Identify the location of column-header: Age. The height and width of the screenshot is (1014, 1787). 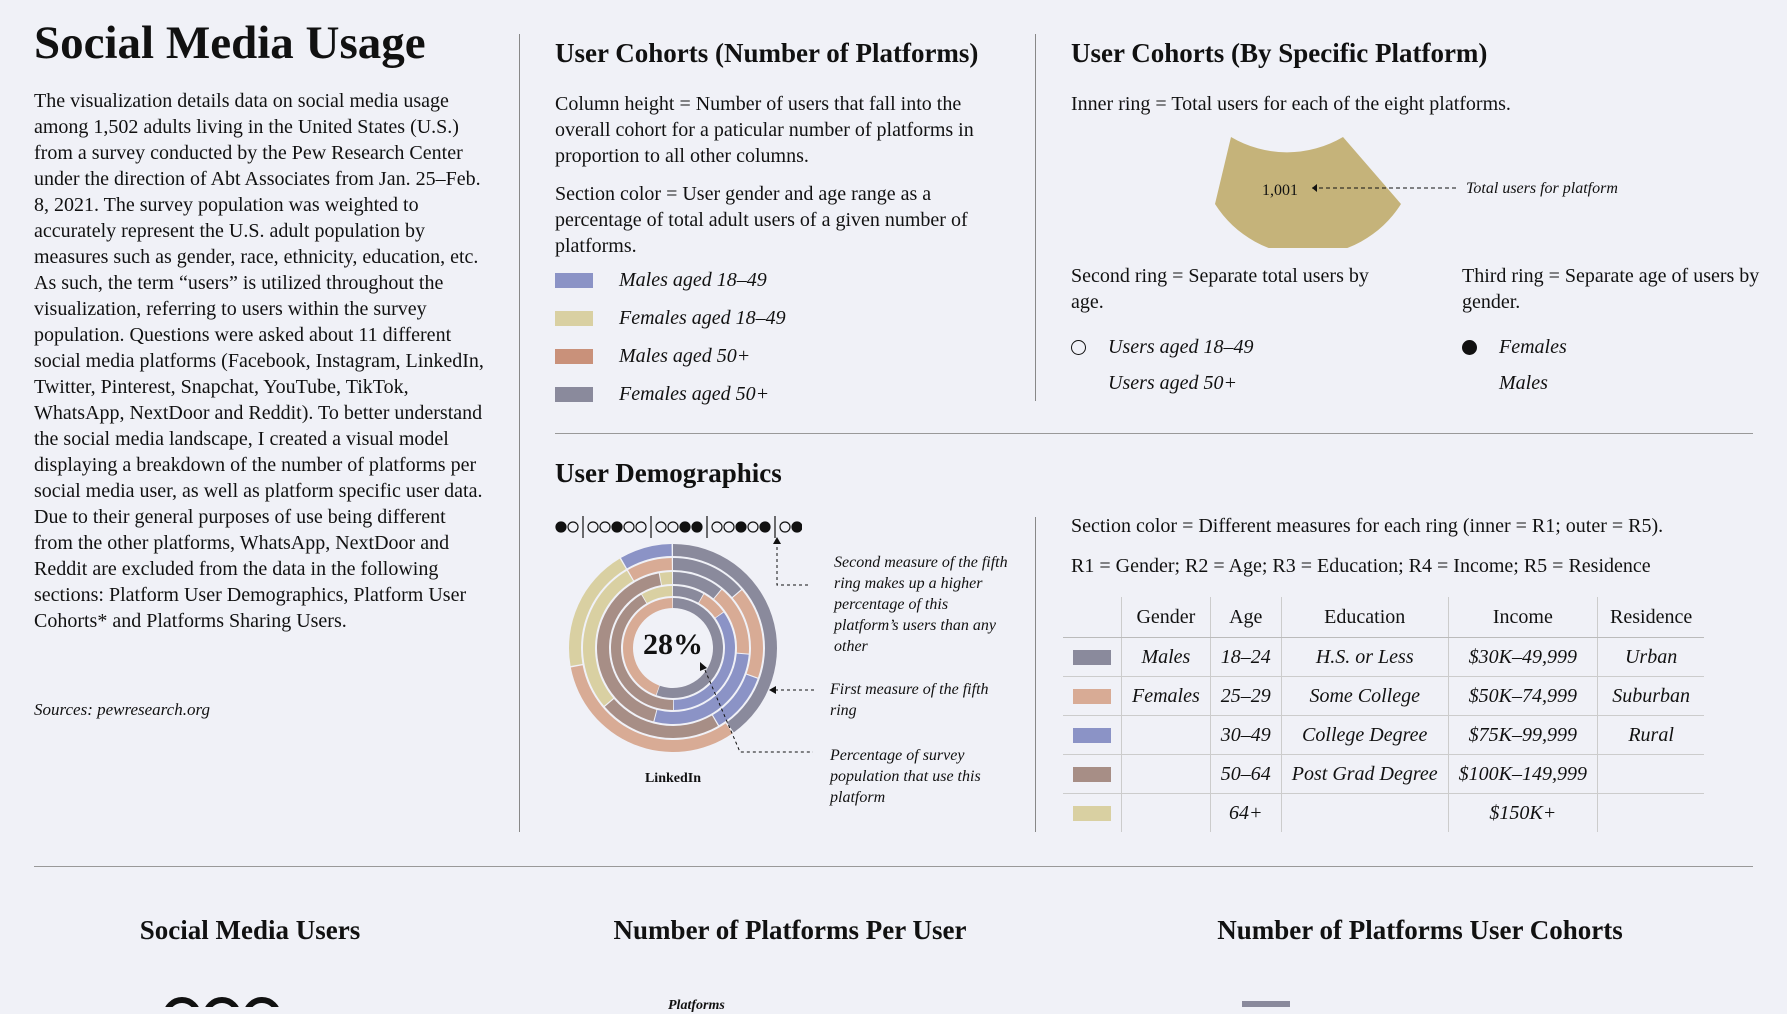
(1245, 617).